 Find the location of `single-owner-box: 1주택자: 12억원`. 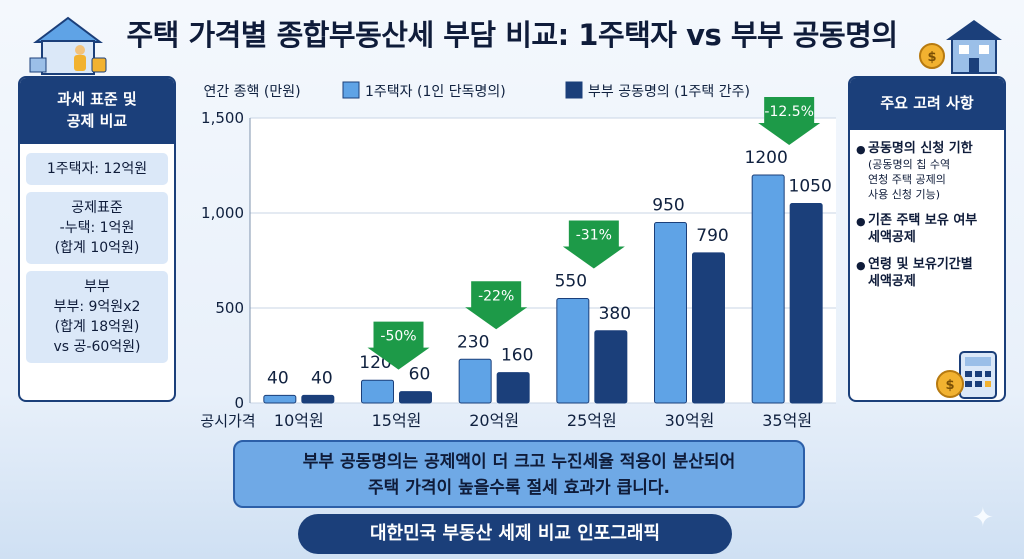

single-owner-box: 1주택자: 12억원 is located at coordinates (97, 169).